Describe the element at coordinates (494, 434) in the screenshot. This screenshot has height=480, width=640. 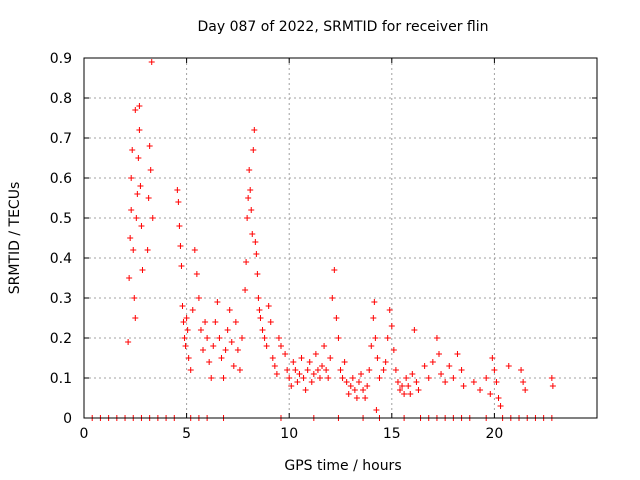
I see `x-tick-label: 20` at that location.